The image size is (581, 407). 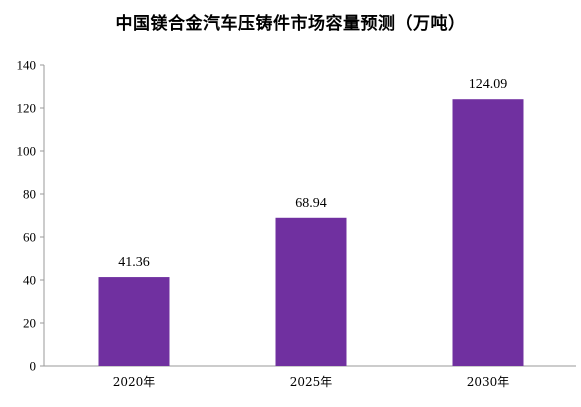 I want to click on y-tick-label: 40, so click(x=29, y=280).